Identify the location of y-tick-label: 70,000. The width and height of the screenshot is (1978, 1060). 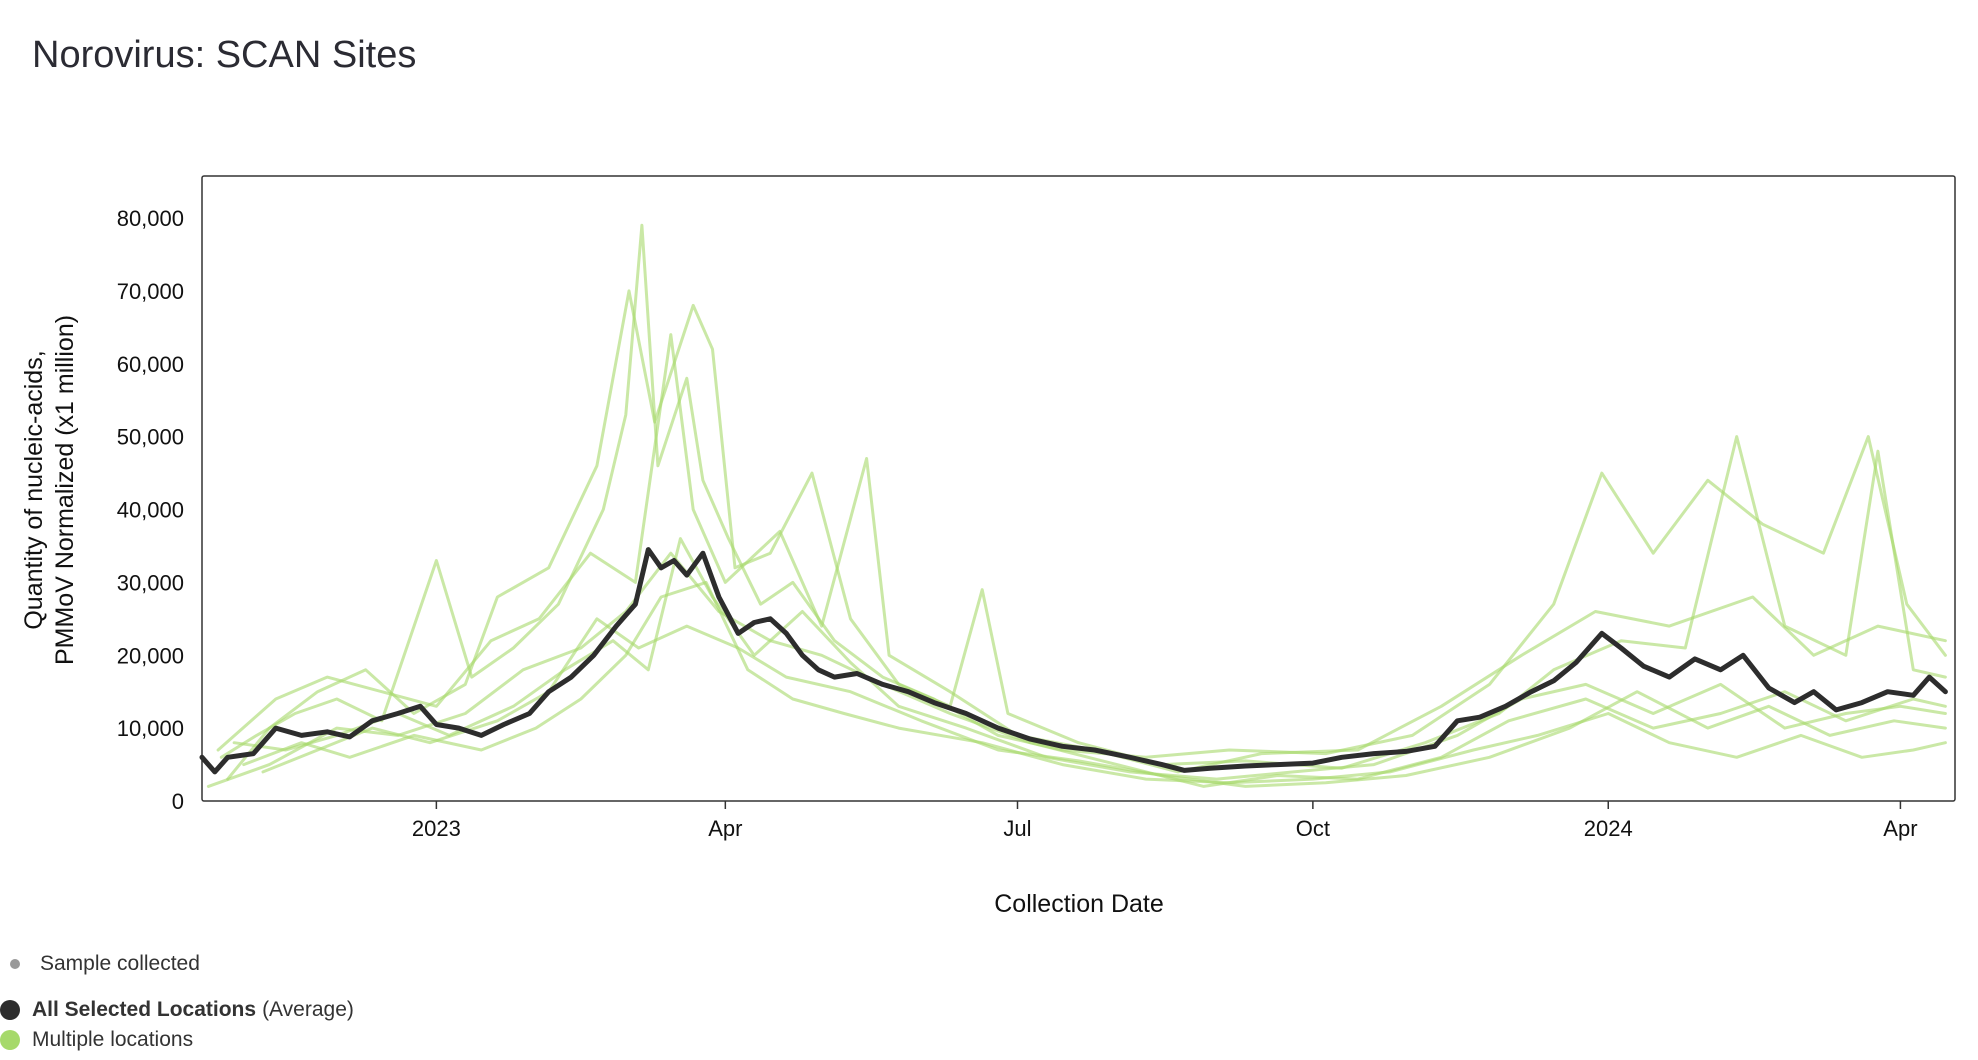
(150, 291).